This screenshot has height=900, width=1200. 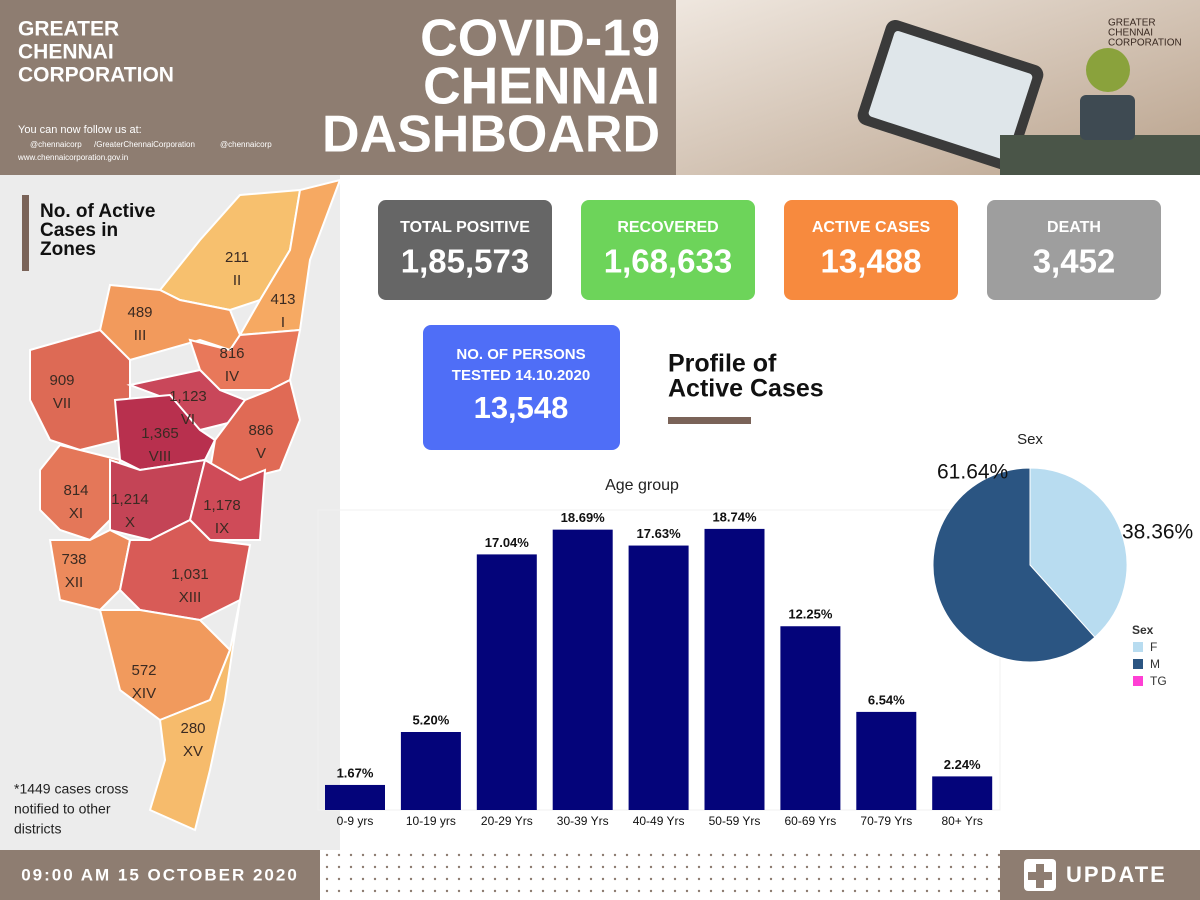 I want to click on bar-value-label: 5.20%, so click(x=430, y=719).